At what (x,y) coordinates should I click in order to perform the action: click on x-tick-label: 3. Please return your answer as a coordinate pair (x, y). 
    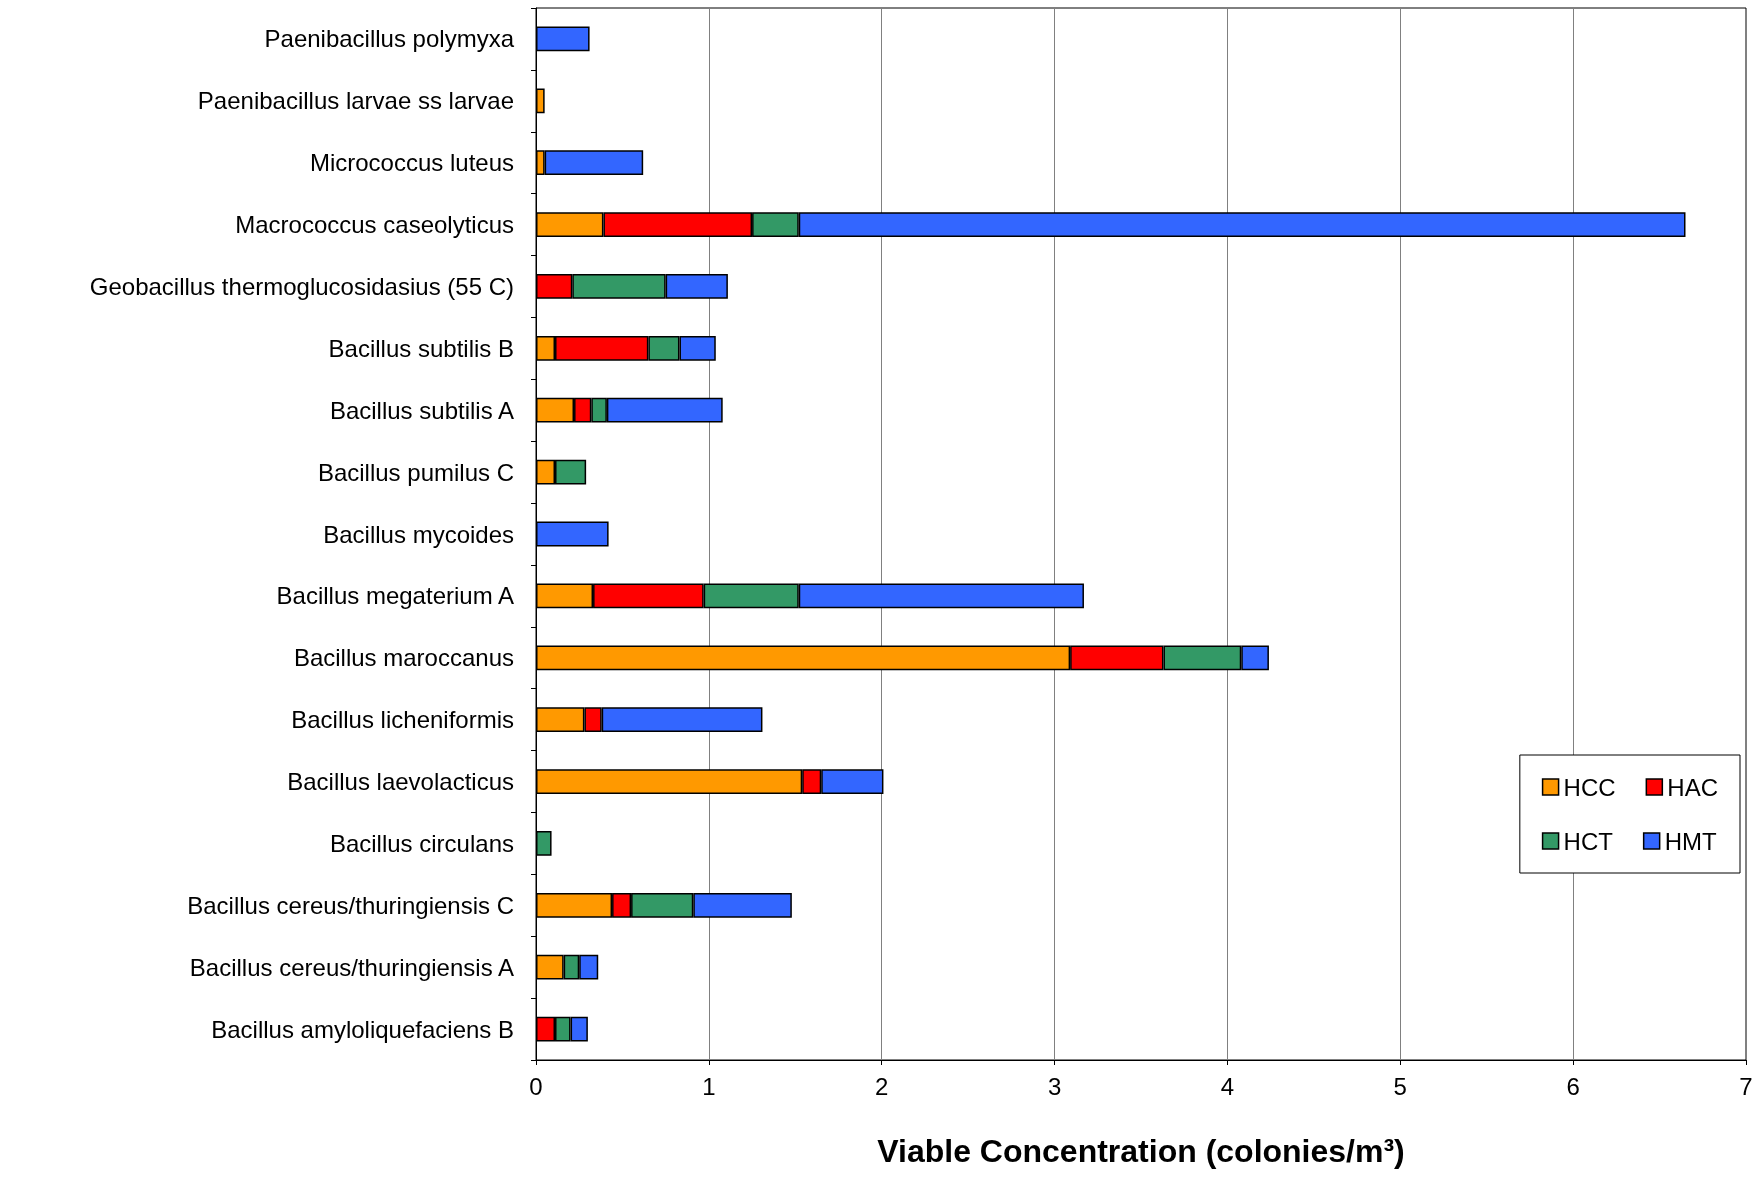
    Looking at the image, I should click on (1054, 1086).